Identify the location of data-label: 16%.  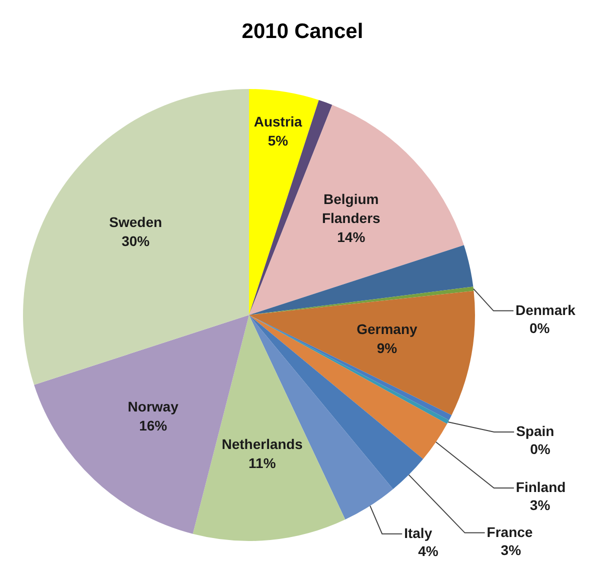
(153, 425).